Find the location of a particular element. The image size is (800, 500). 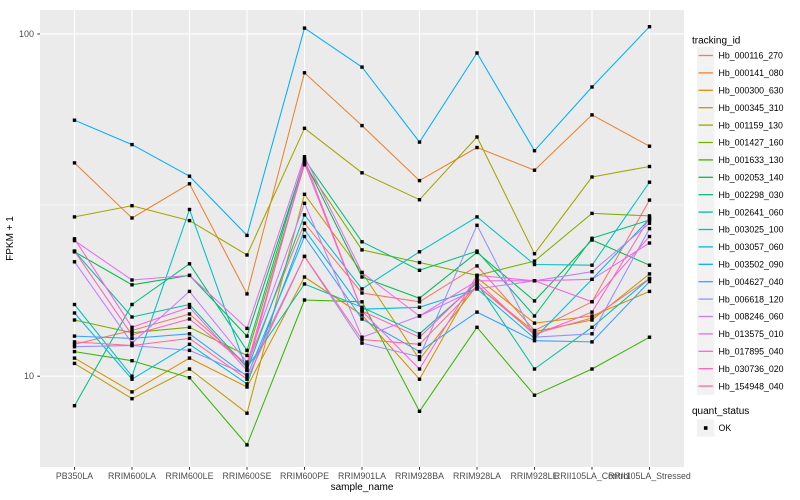

legend-item-label: Hb_001633_130 is located at coordinates (751, 160).